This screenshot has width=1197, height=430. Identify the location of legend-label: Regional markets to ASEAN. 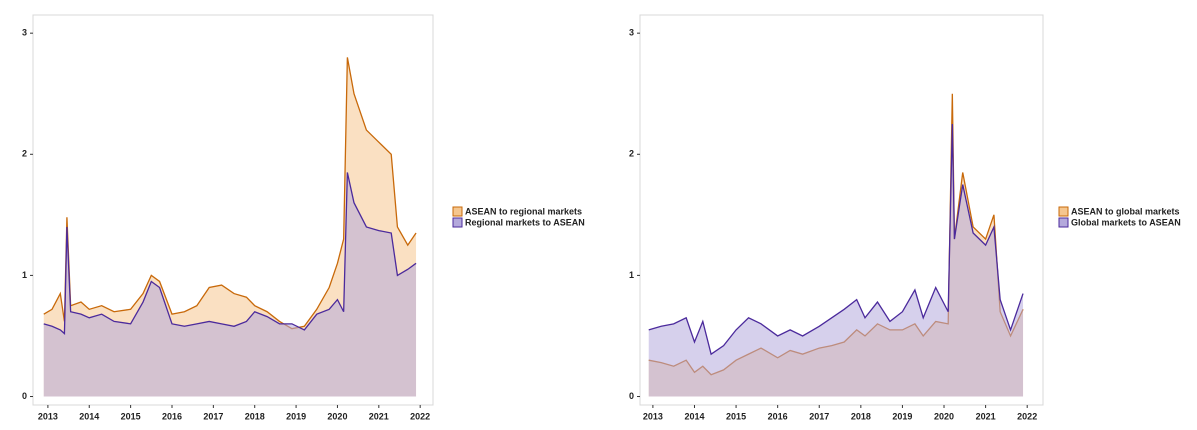
(525, 222).